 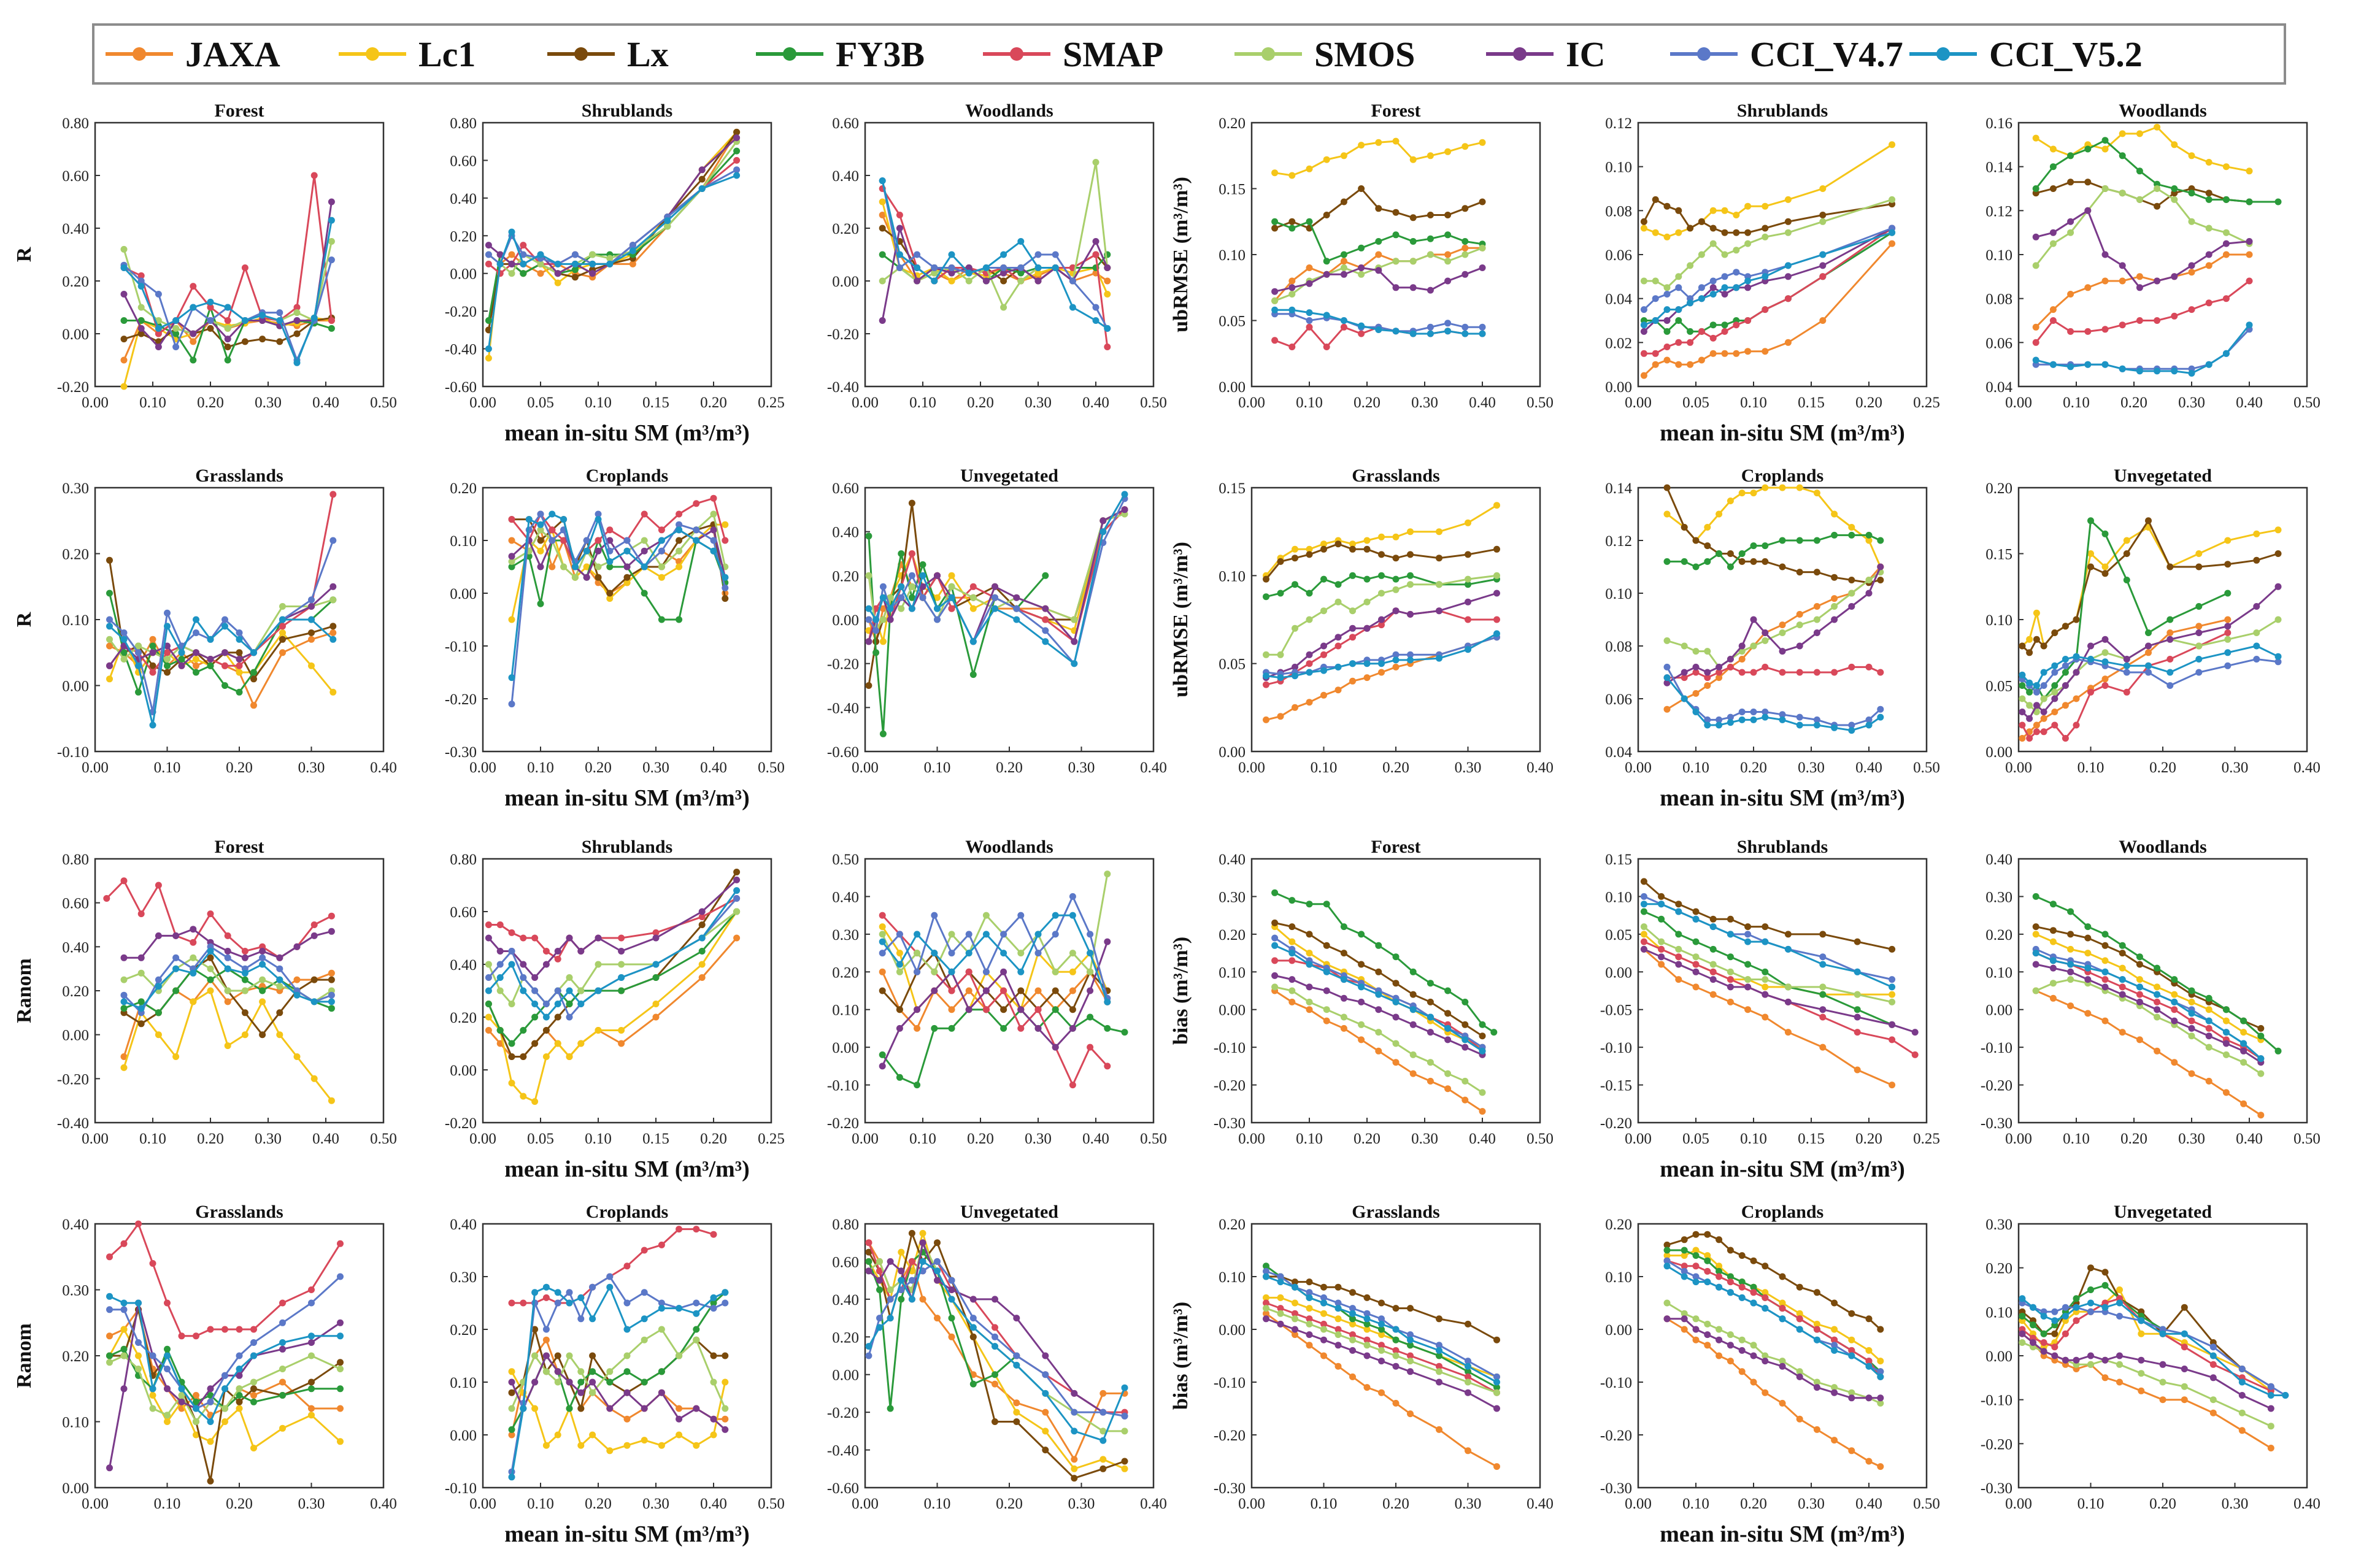 I want to click on x-tick-label: 0.30, so click(x=2235, y=767).